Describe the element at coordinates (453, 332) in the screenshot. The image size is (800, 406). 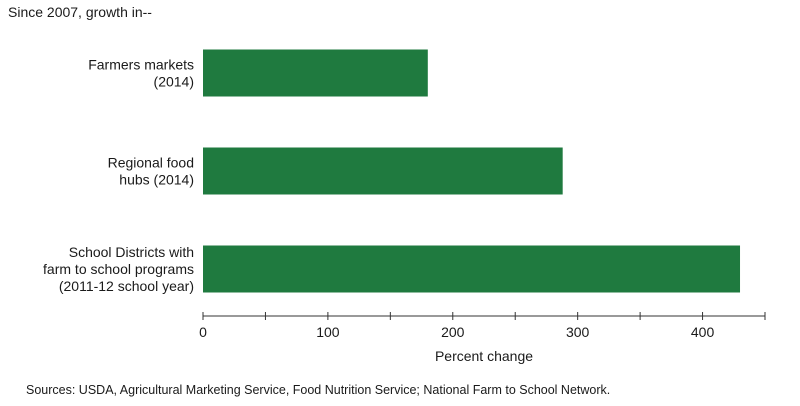
I see `x-tick-label: 200` at that location.